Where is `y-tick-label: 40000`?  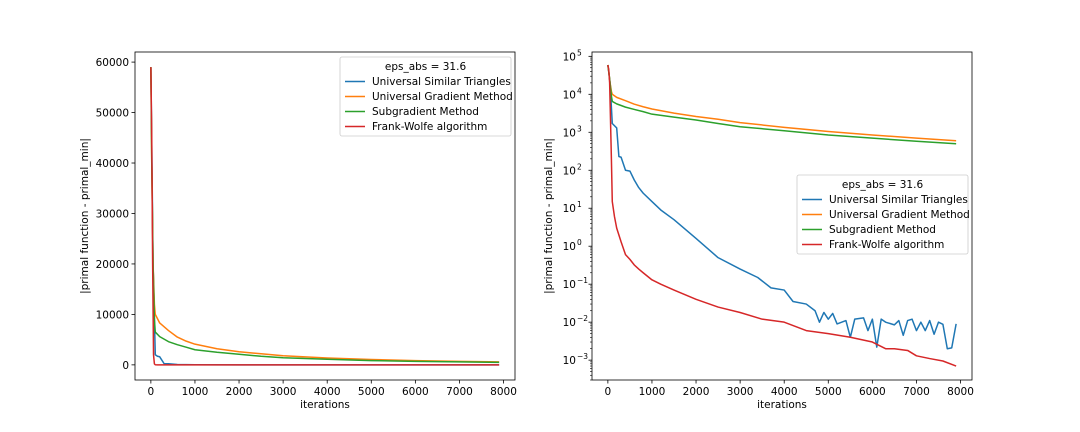
y-tick-label: 40000 is located at coordinates (112, 164).